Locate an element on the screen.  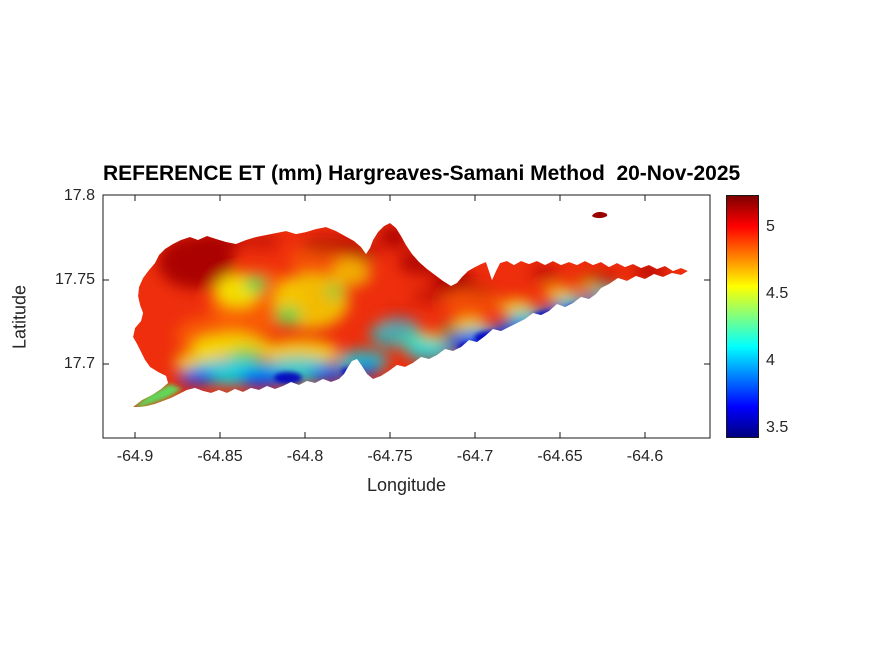
x-tick-label: -64.75 is located at coordinates (390, 456).